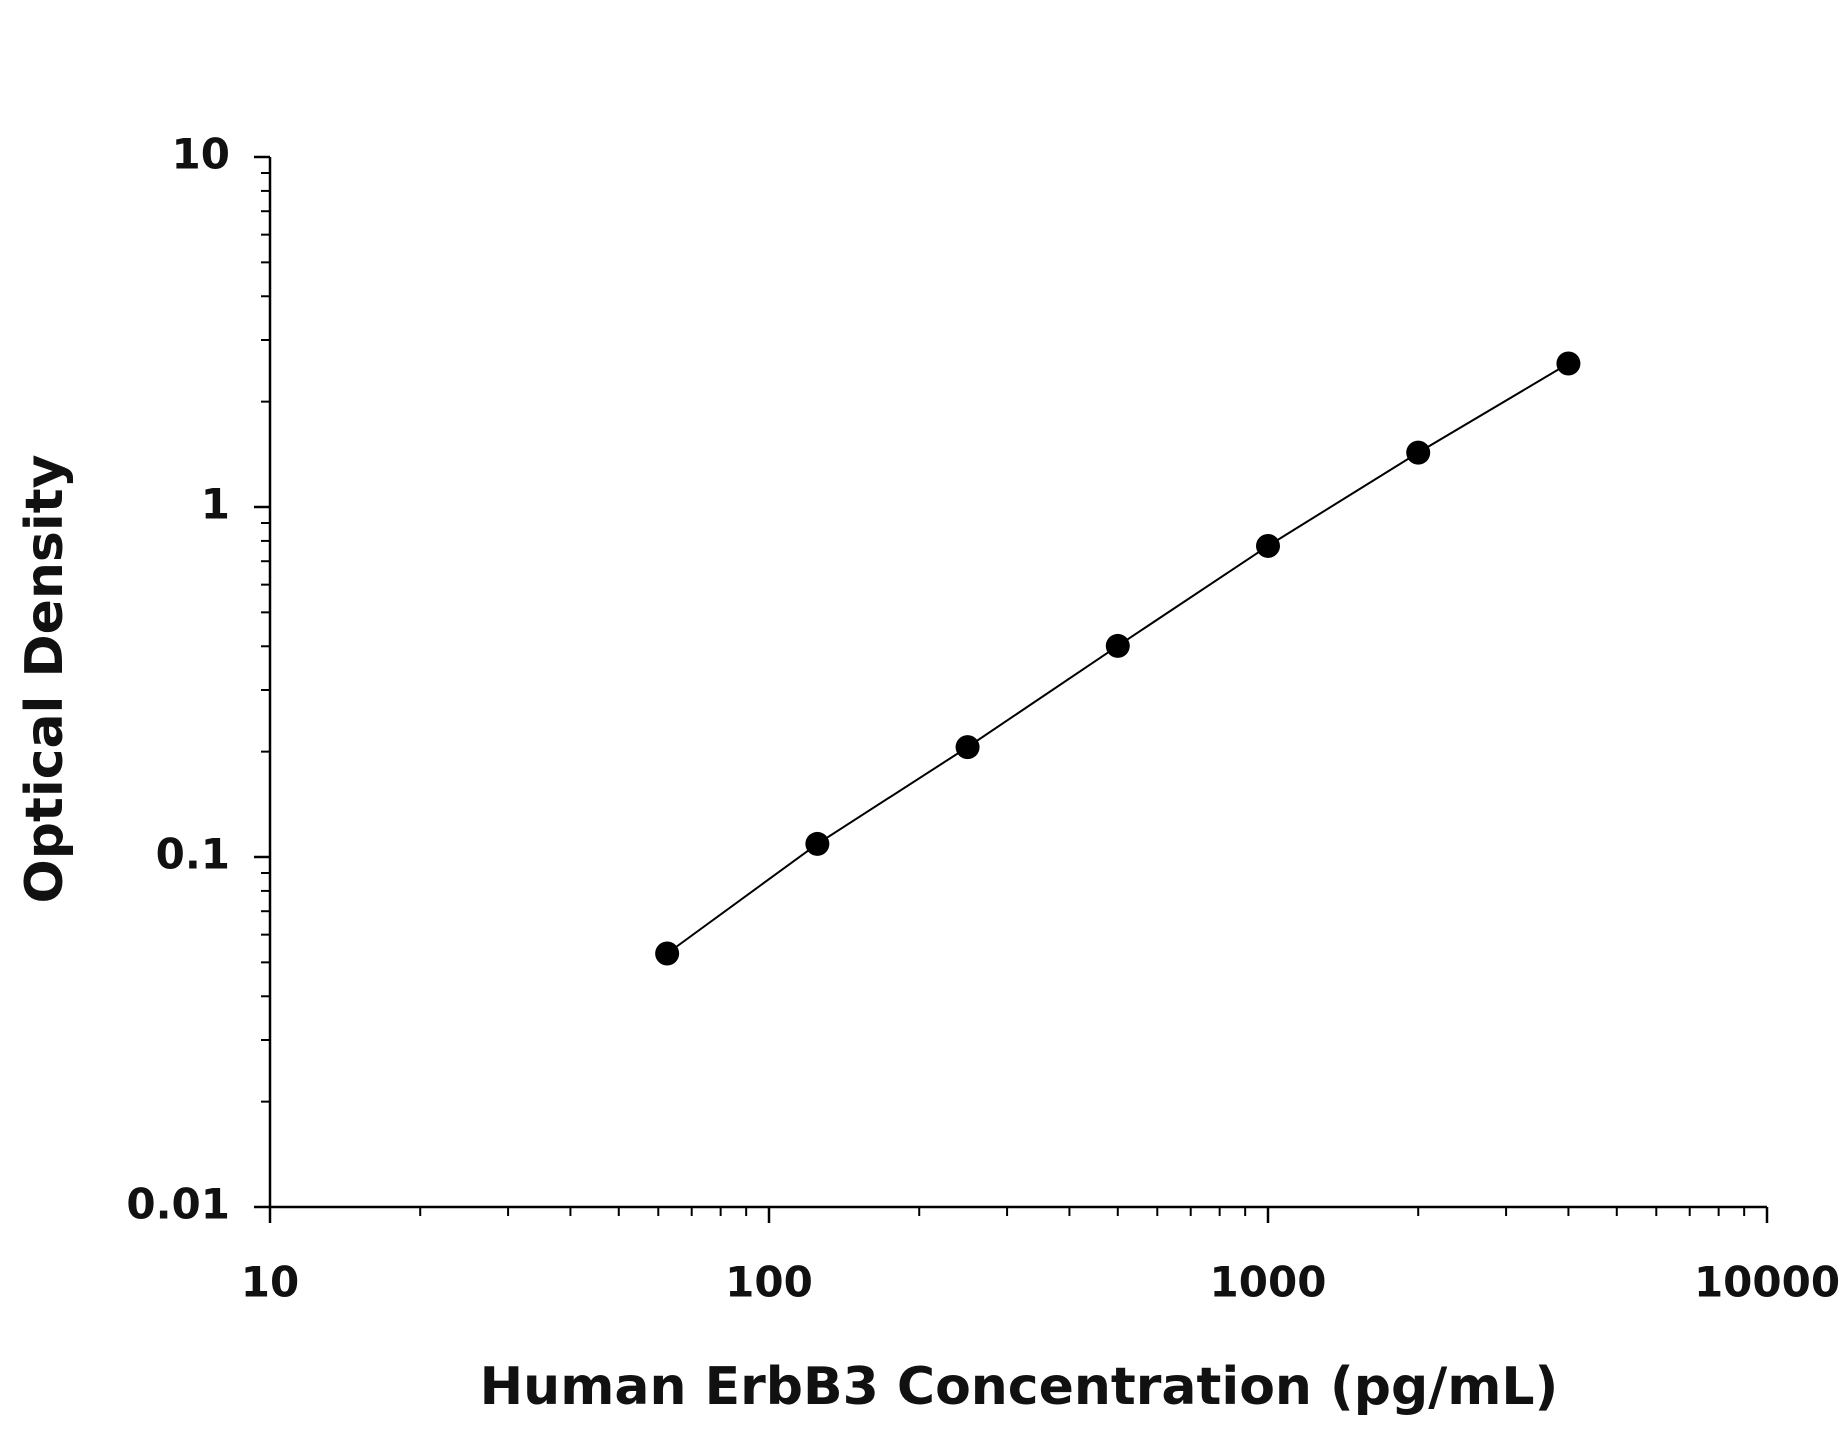 Image resolution: width=1845 pixels, height=1435 pixels. What do you see at coordinates (45, 679) in the screenshot?
I see `y-axis-title: Optical Density` at bounding box center [45, 679].